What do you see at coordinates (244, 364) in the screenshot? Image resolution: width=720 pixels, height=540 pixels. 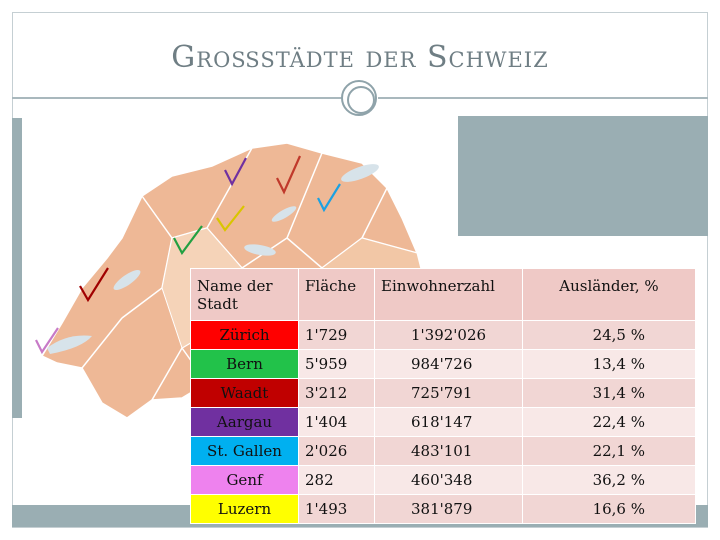 I see `city-name: Bern` at bounding box center [244, 364].